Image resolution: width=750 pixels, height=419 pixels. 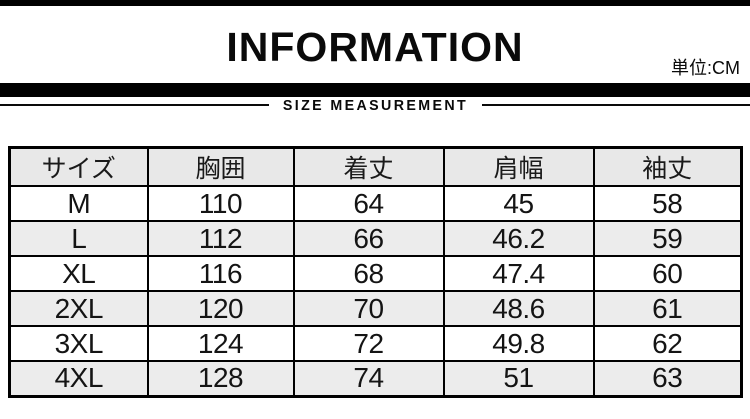 What do you see at coordinates (220, 203) in the screenshot?
I see `cell-chest: 110` at bounding box center [220, 203].